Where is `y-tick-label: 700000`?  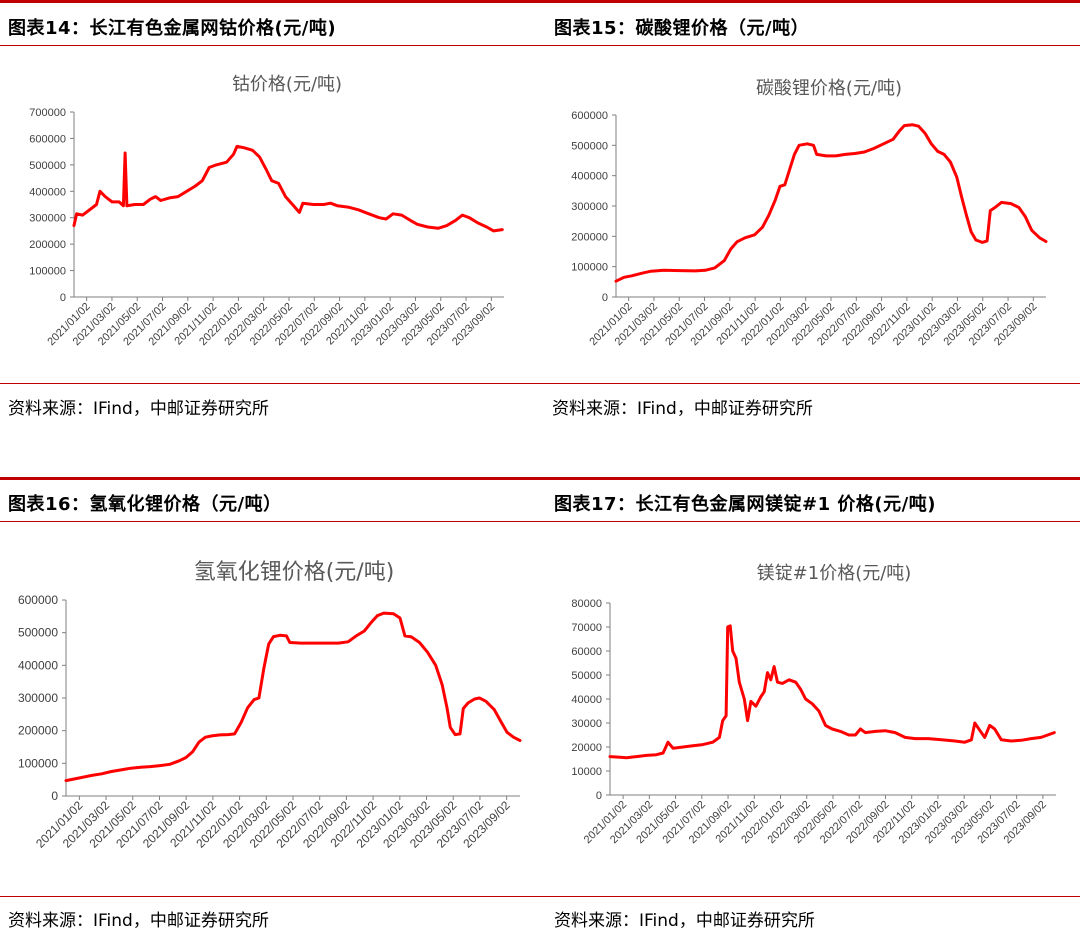 y-tick-label: 700000 is located at coordinates (47, 113).